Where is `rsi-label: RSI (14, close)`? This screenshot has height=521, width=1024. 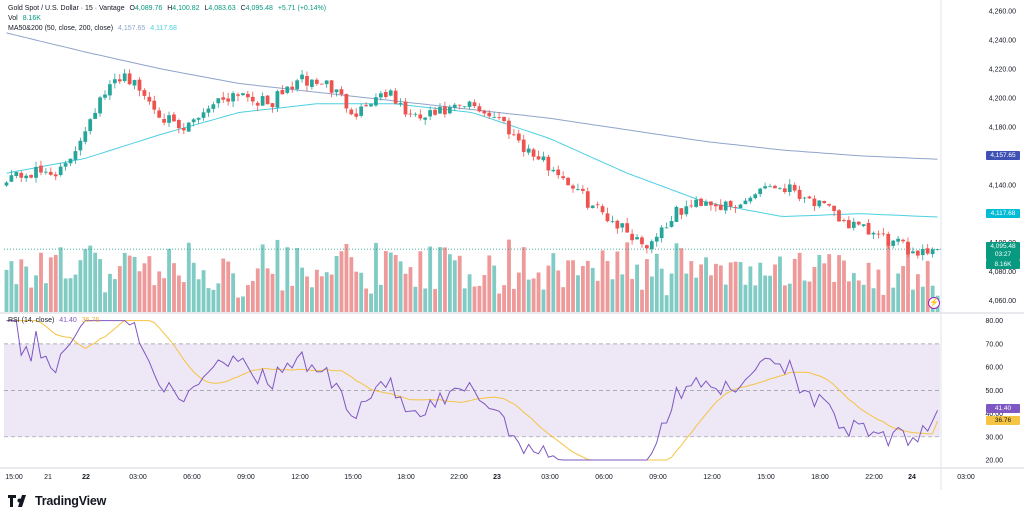
rsi-label: RSI (14, close) is located at coordinates (31, 320).